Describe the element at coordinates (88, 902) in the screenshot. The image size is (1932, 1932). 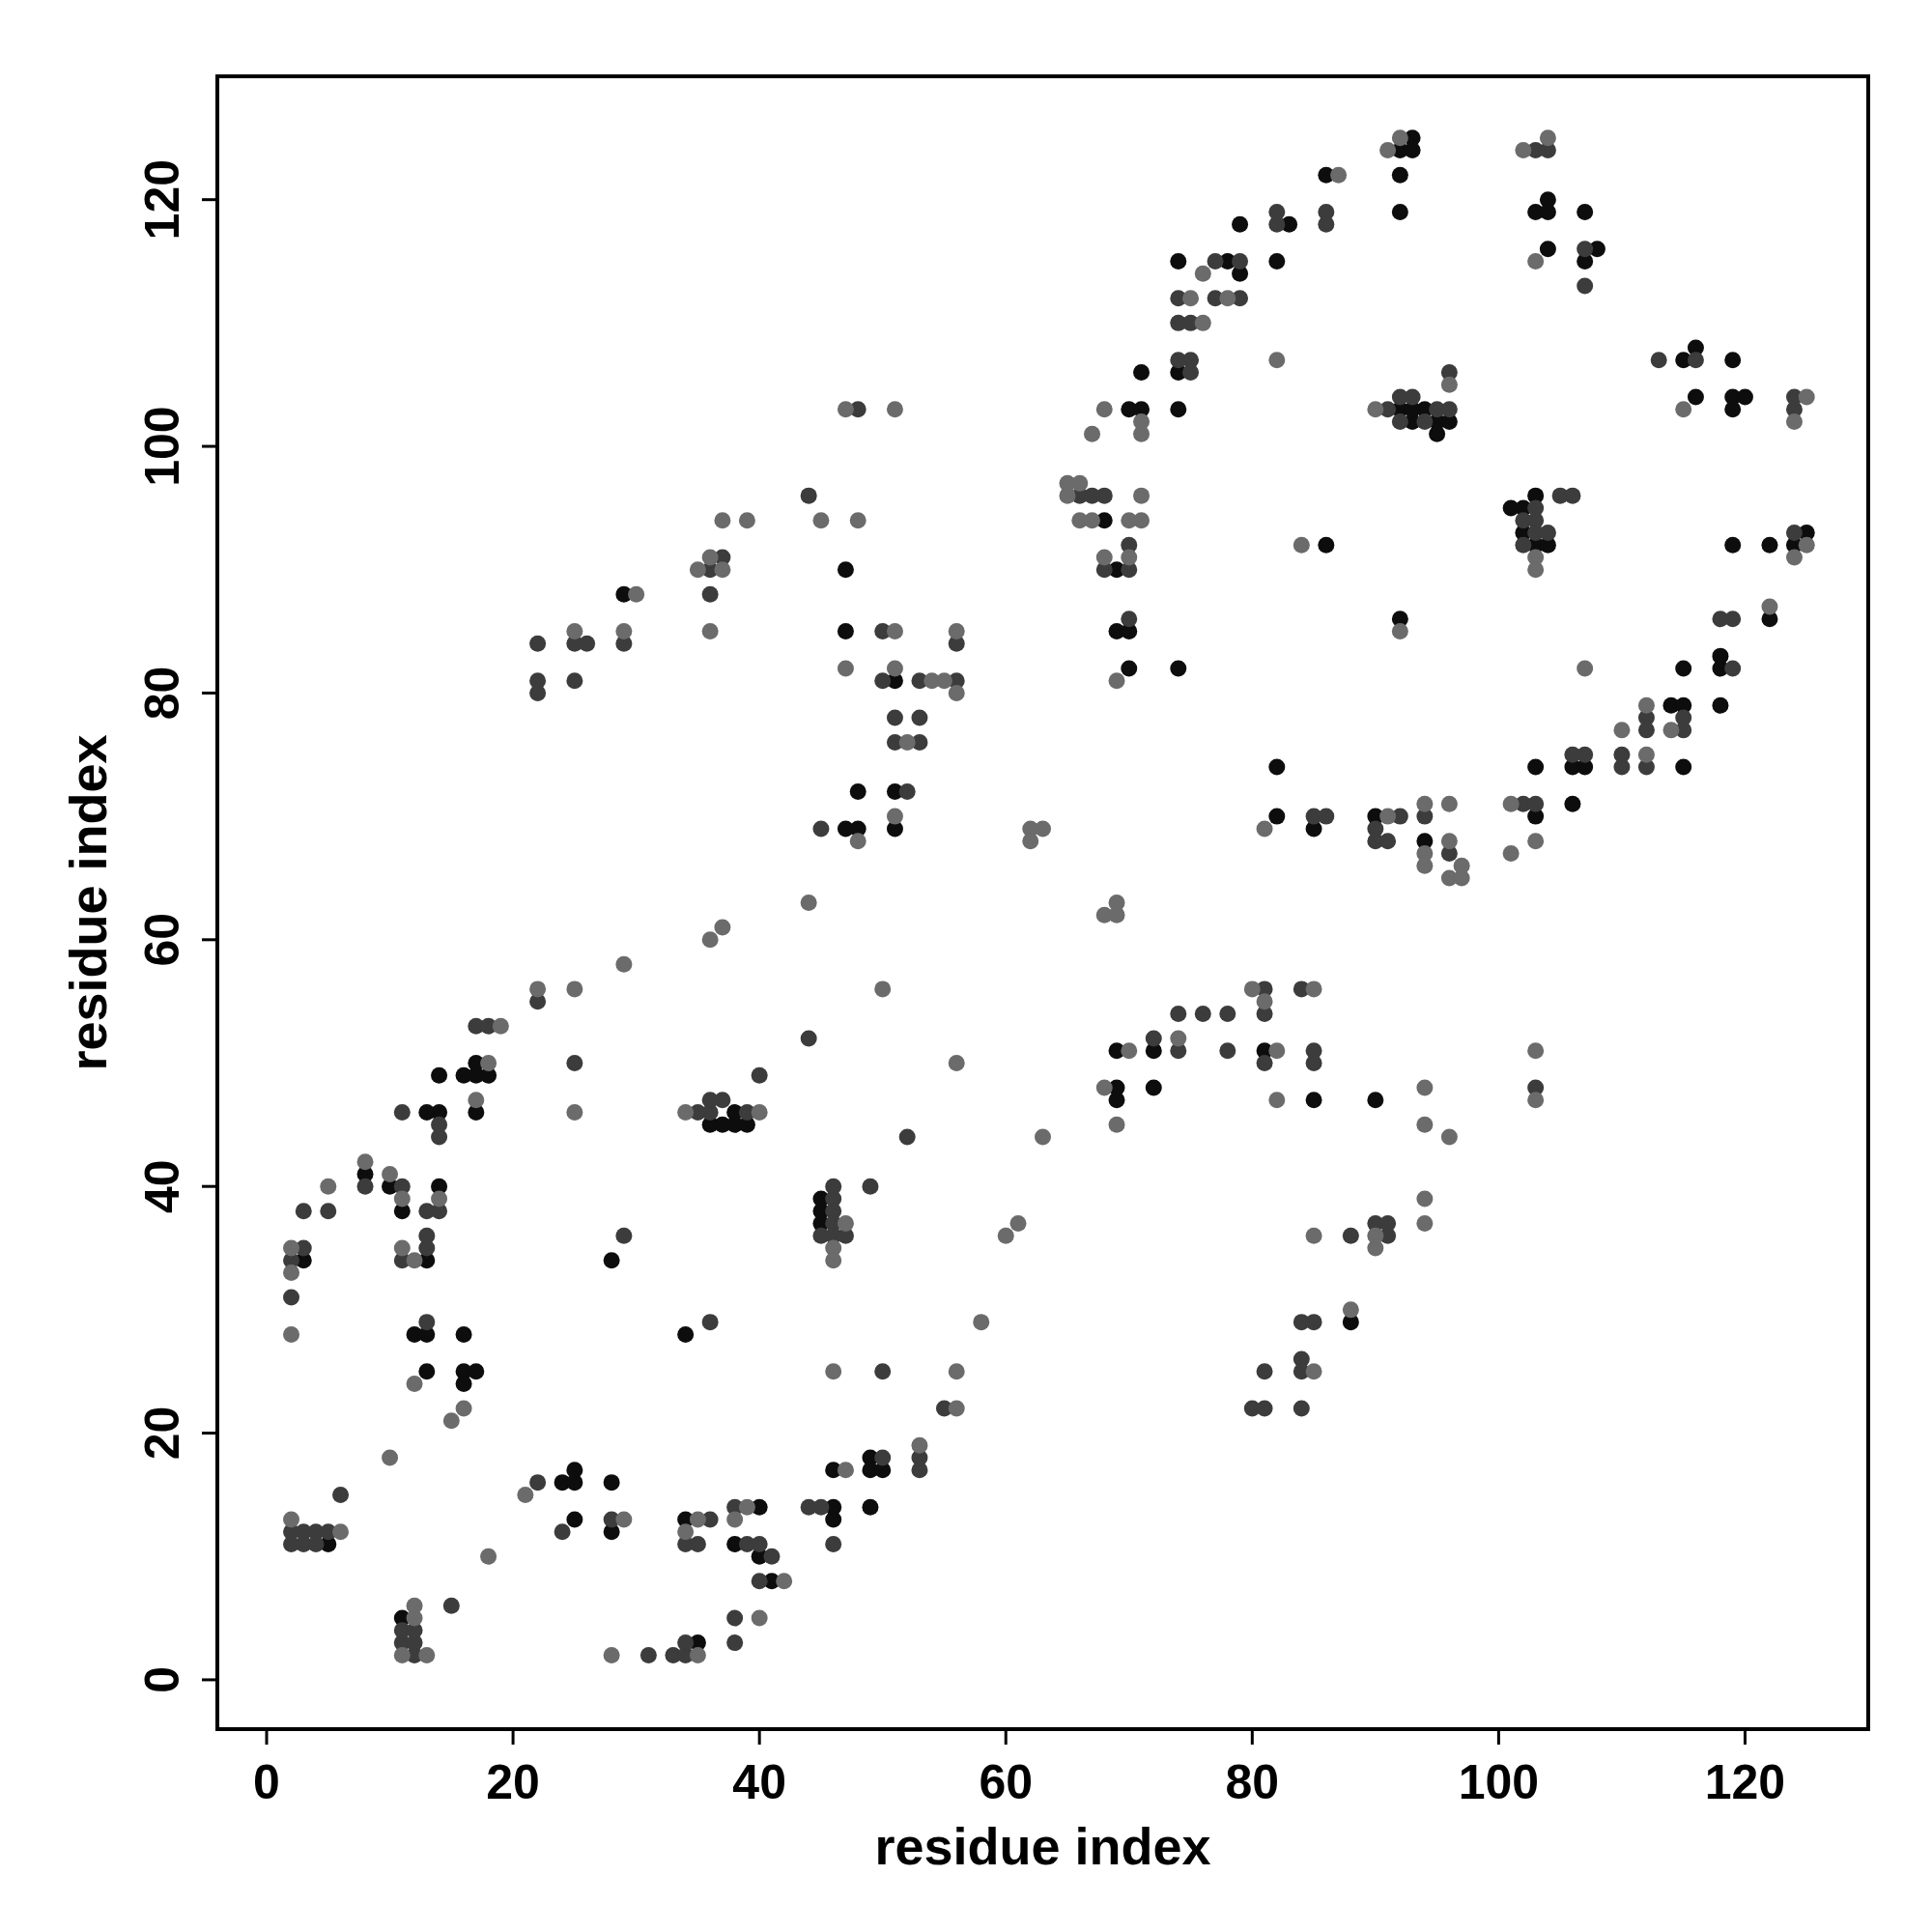
I see `y-axis-title: residue index` at that location.